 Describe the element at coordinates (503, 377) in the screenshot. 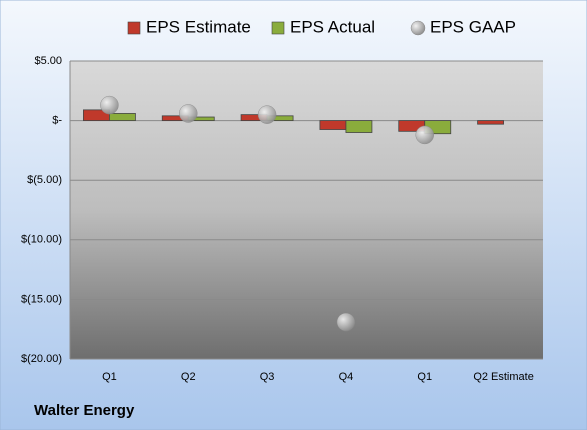

I see `x-tick-label: Q2 Estimate` at that location.